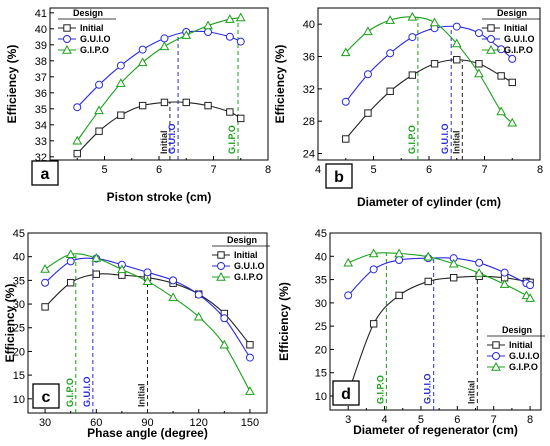 The image size is (550, 446). I want to click on x-axis-title: Piston stroke (cm), so click(159, 197).